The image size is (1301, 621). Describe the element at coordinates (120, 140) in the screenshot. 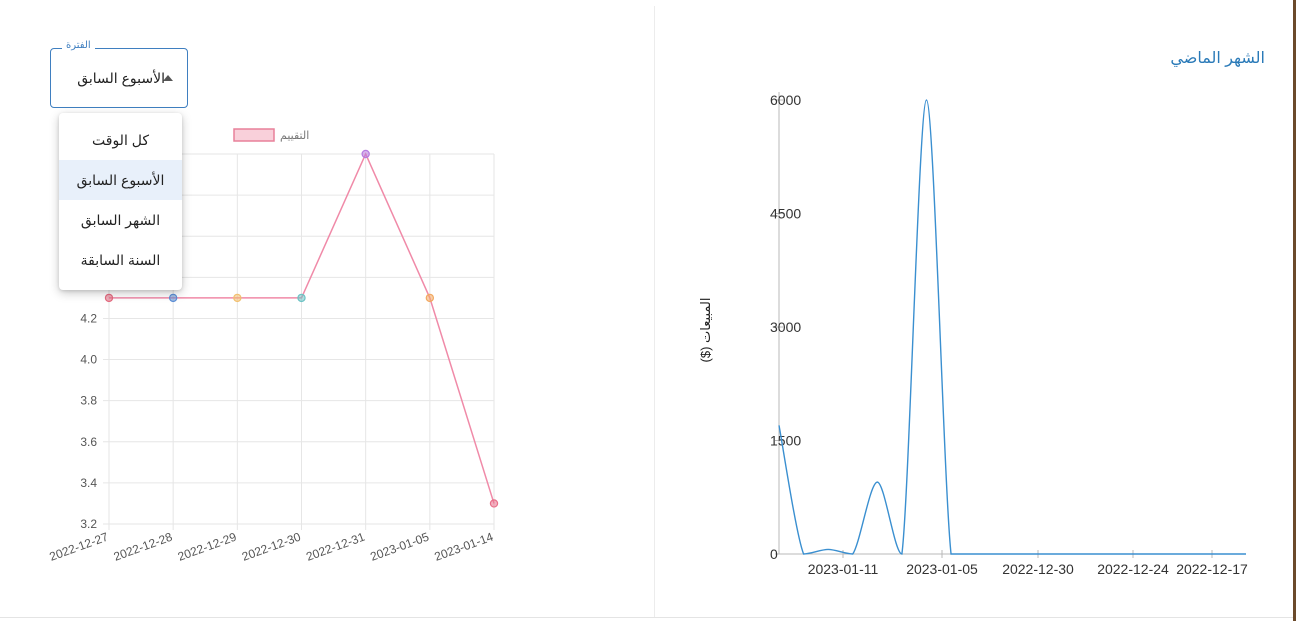

I see `menu-item-all-time: كل الوقت` at that location.